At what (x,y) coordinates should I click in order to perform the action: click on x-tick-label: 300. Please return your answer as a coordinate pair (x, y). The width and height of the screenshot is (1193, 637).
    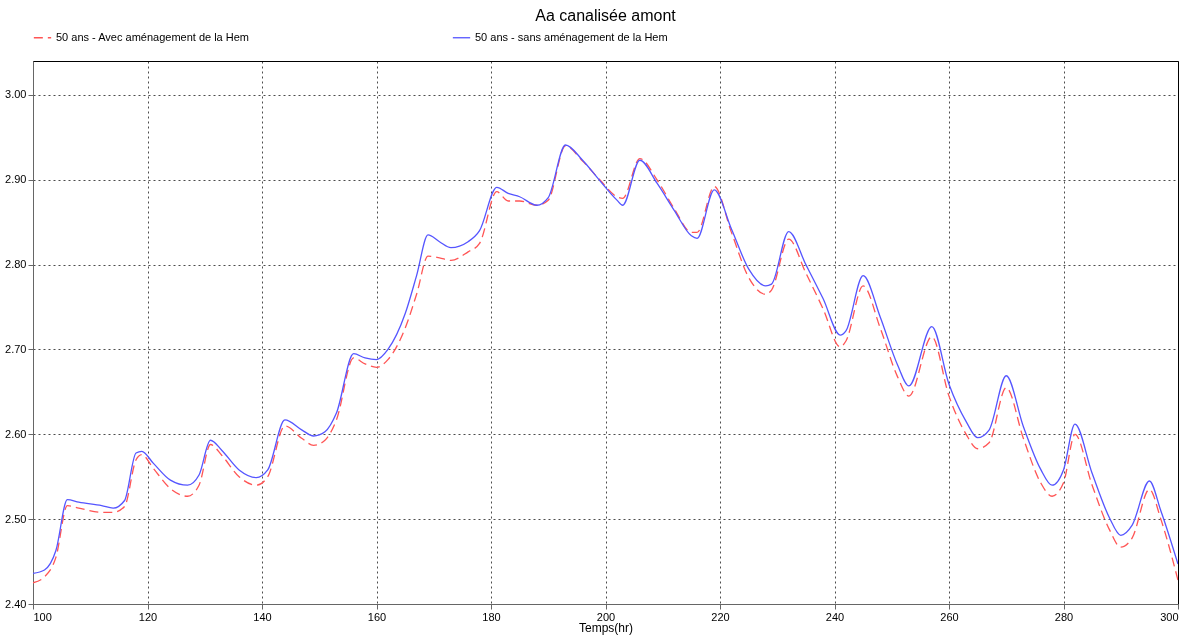
    Looking at the image, I should click on (1169, 616).